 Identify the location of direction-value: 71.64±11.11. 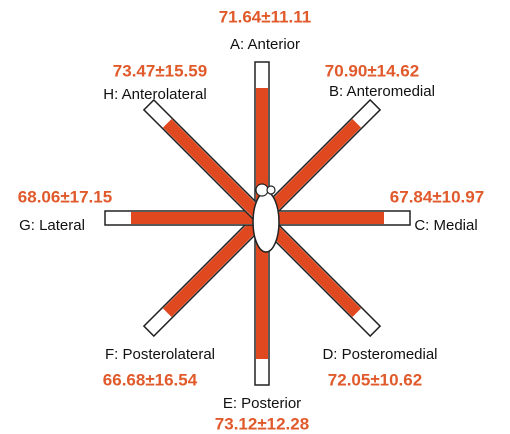
(265, 16).